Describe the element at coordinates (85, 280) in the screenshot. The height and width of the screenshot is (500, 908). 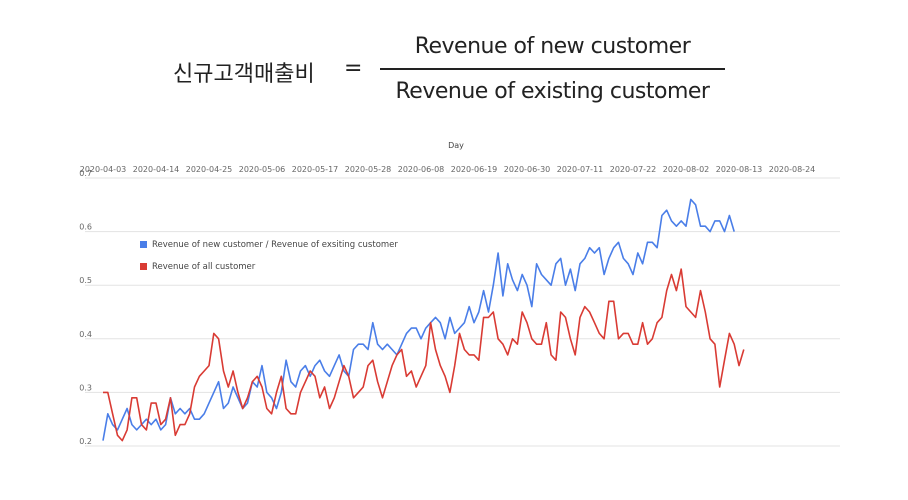
I see `y-tick-label: 0.5` at that location.